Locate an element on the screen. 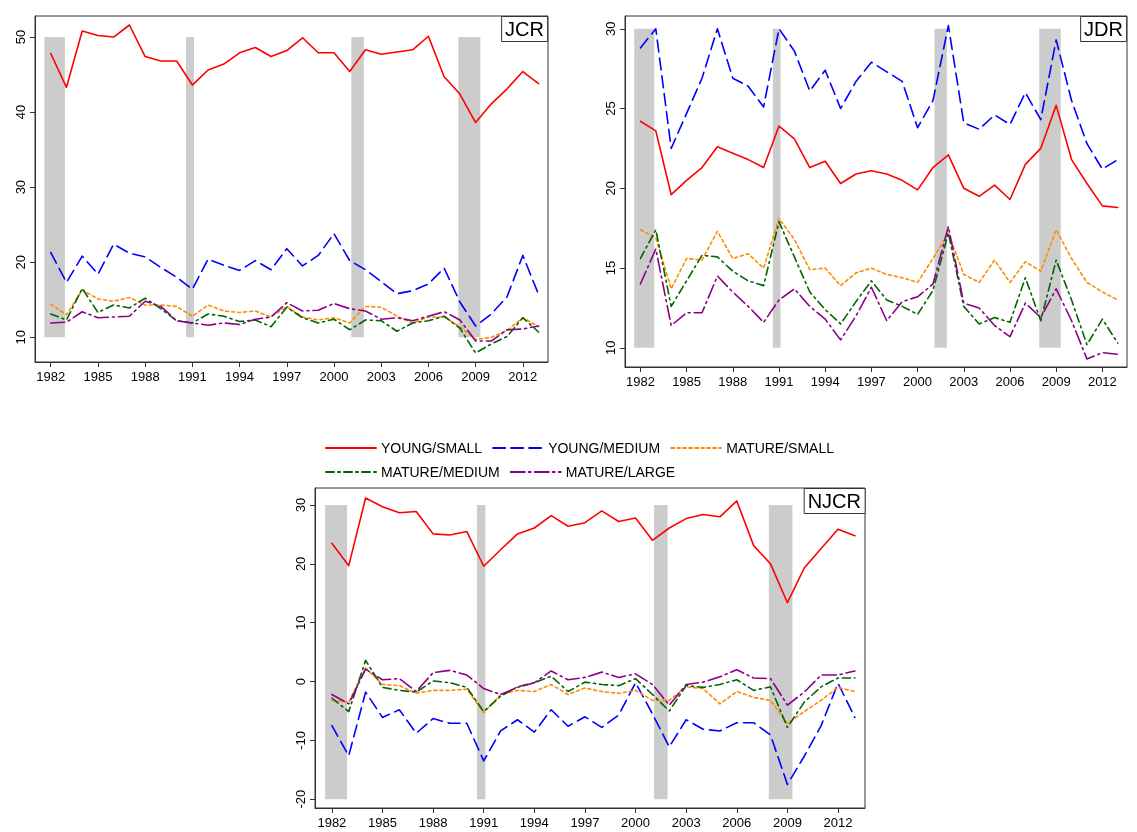  y-tick-label: 15 is located at coordinates (610, 268).